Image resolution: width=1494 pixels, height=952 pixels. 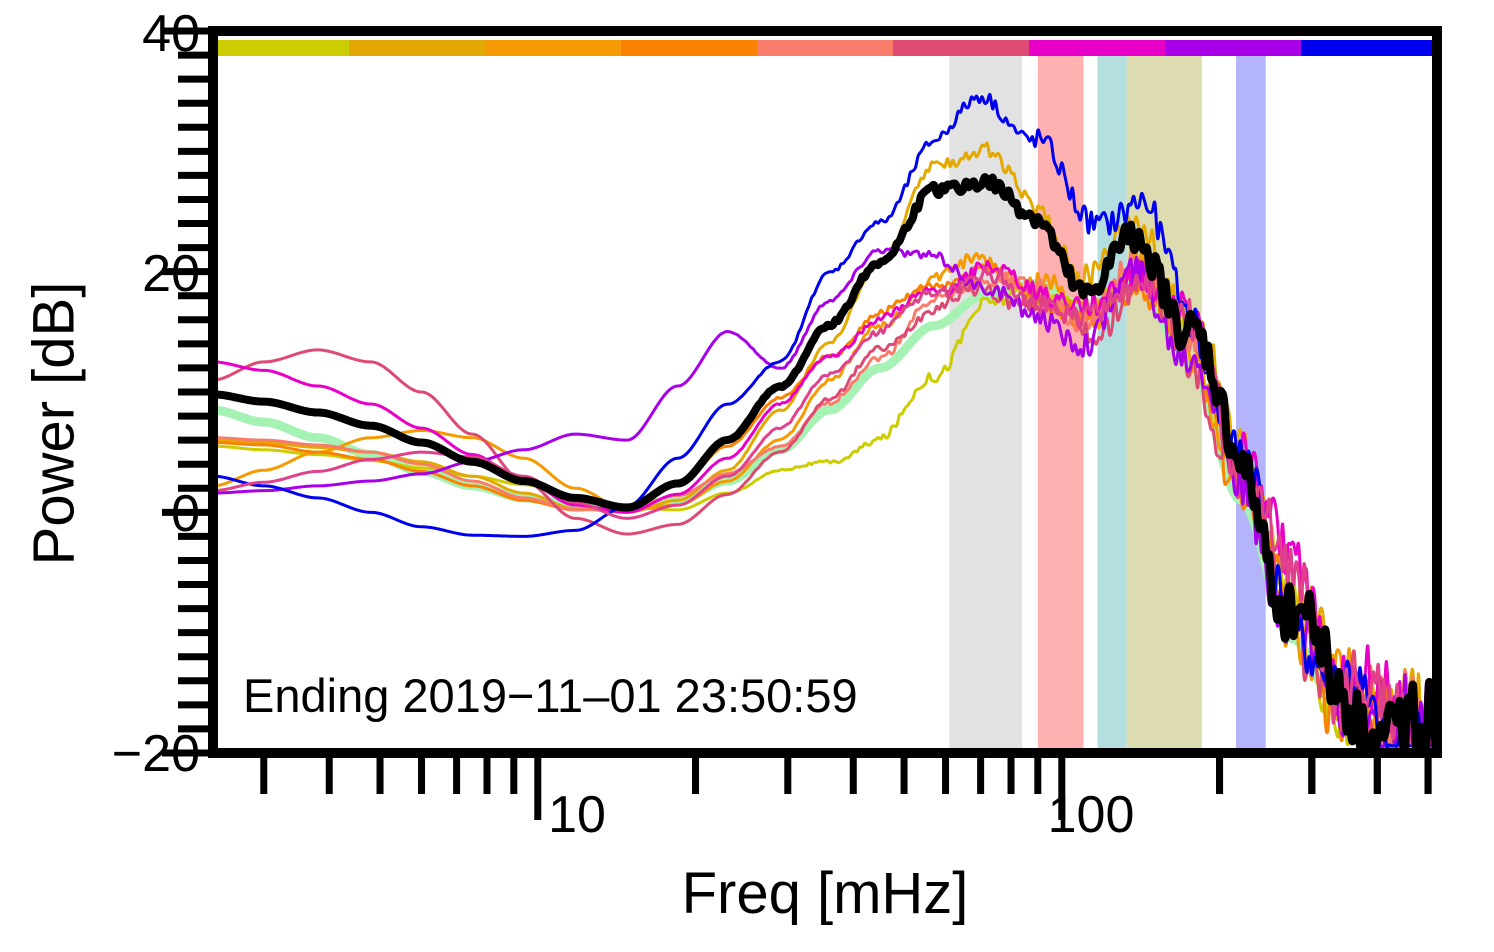 I want to click on ending-timestamp-annotation: Ending 2019−11‒01 23:50:59, so click(x=550, y=695).